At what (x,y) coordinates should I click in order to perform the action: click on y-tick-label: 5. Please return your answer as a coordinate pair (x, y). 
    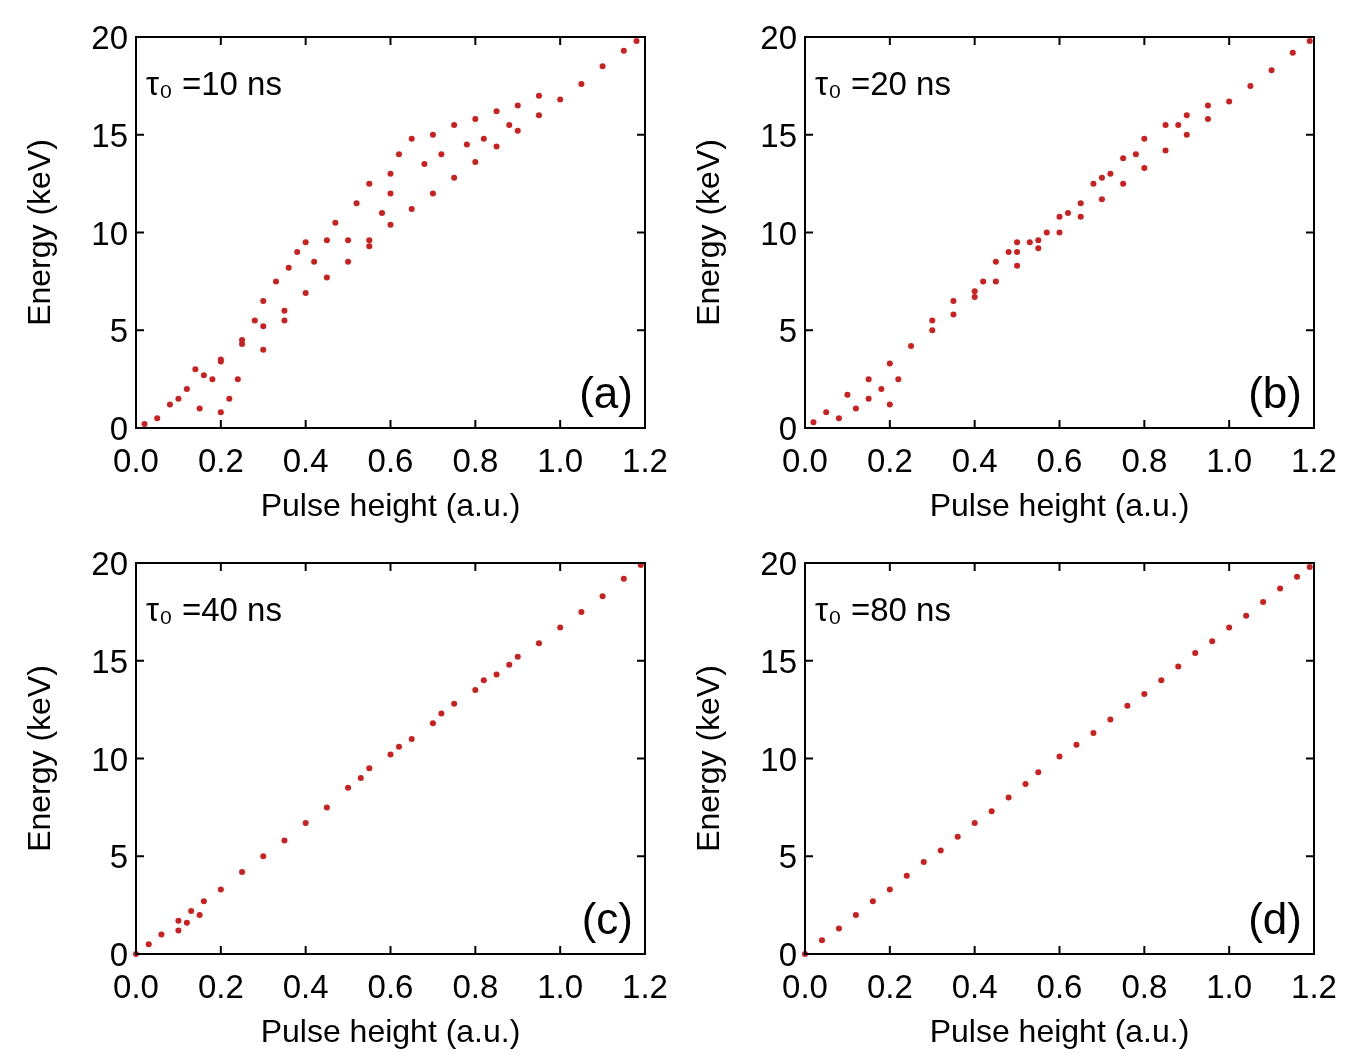
    Looking at the image, I should click on (118, 857).